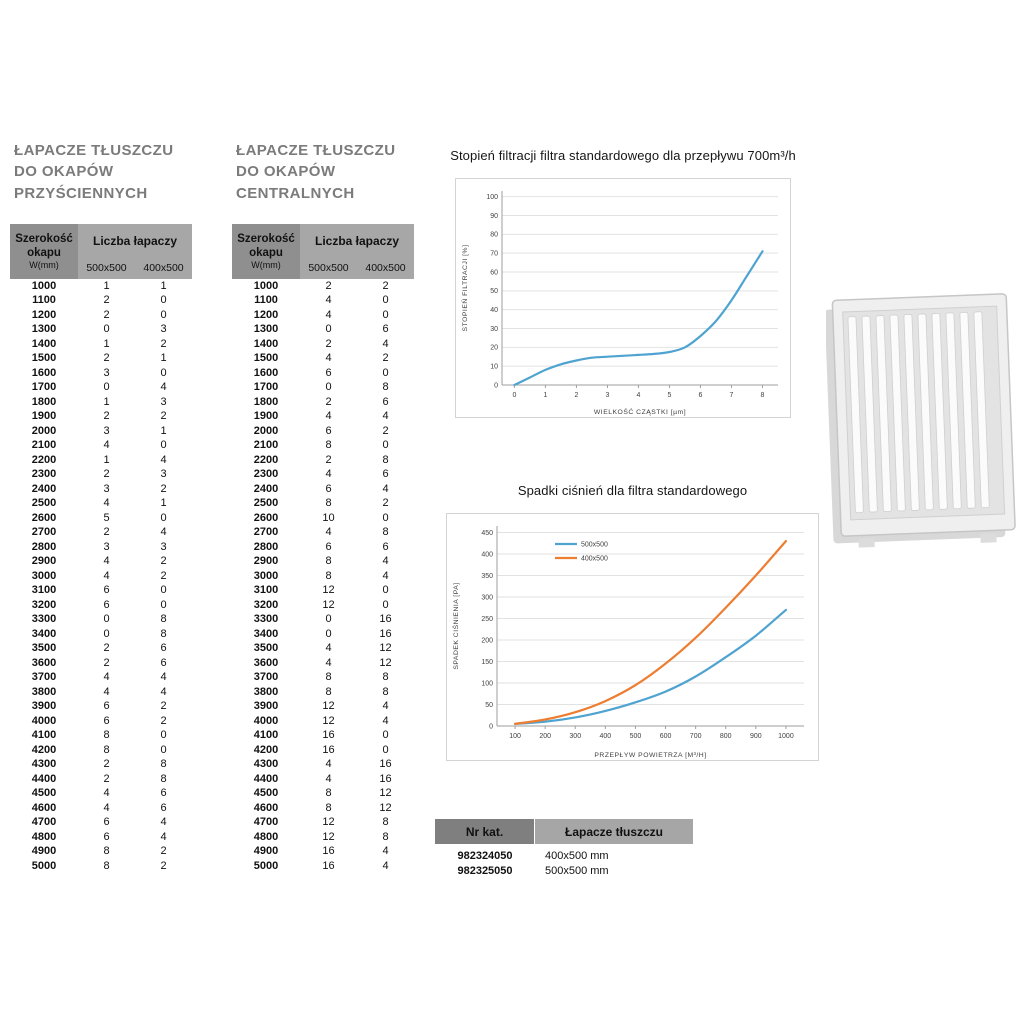 The image size is (1024, 1024). Describe the element at coordinates (545, 395) in the screenshot. I see `svg-text: 1` at that location.